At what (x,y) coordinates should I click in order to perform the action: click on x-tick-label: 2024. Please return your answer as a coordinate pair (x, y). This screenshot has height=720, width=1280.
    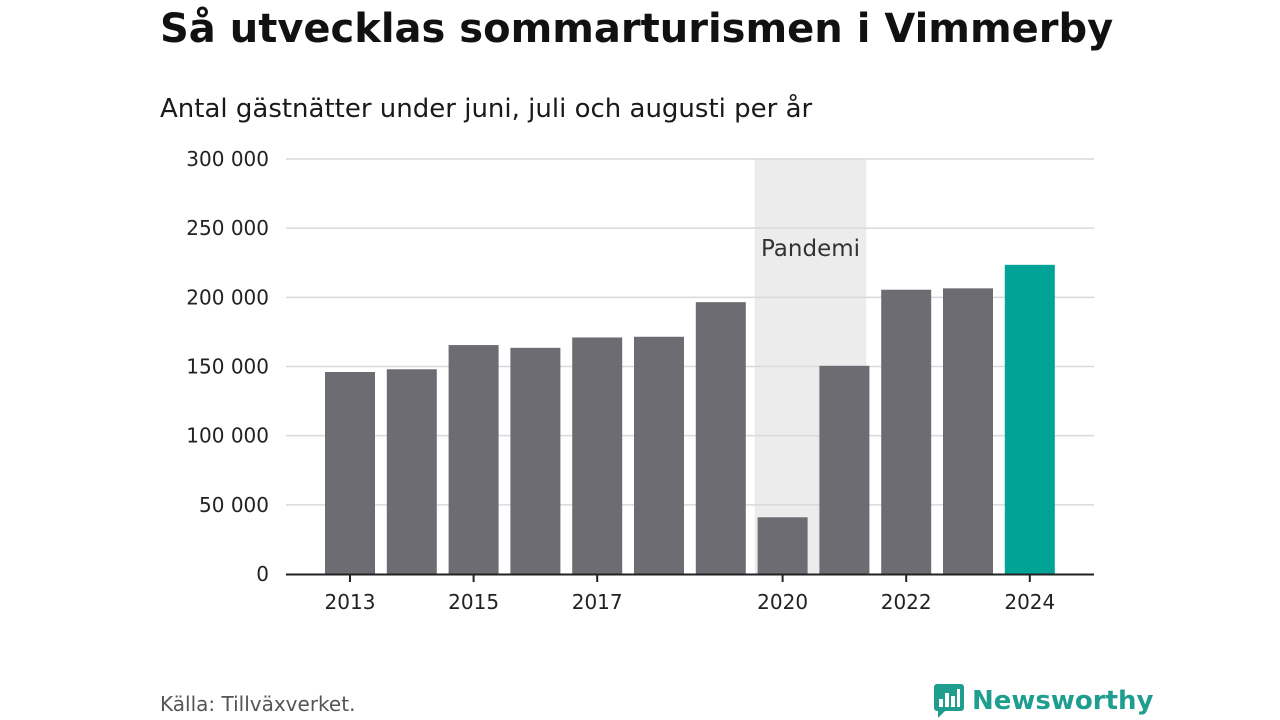
    Looking at the image, I should click on (1029, 602).